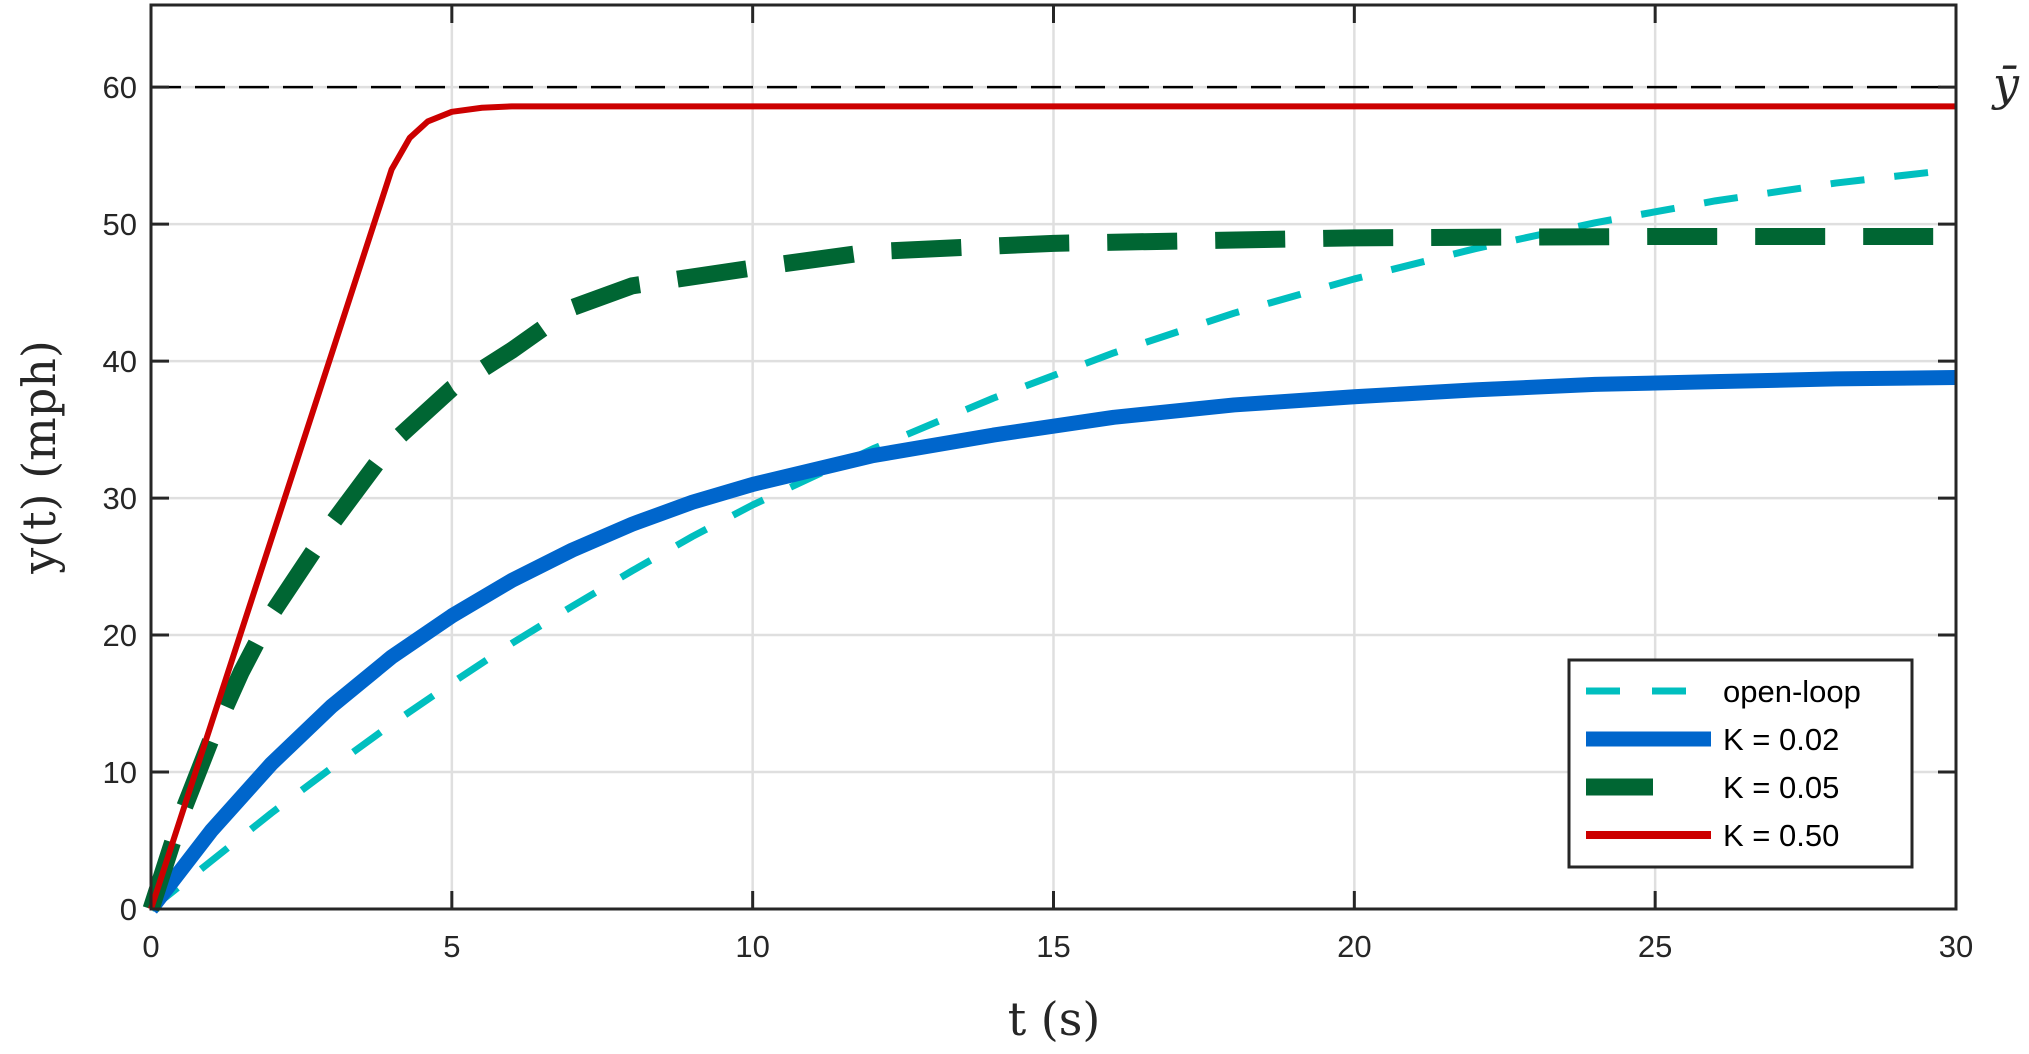 This screenshot has height=1054, width=2029. I want to click on x-tick-label: 30, so click(1956, 946).